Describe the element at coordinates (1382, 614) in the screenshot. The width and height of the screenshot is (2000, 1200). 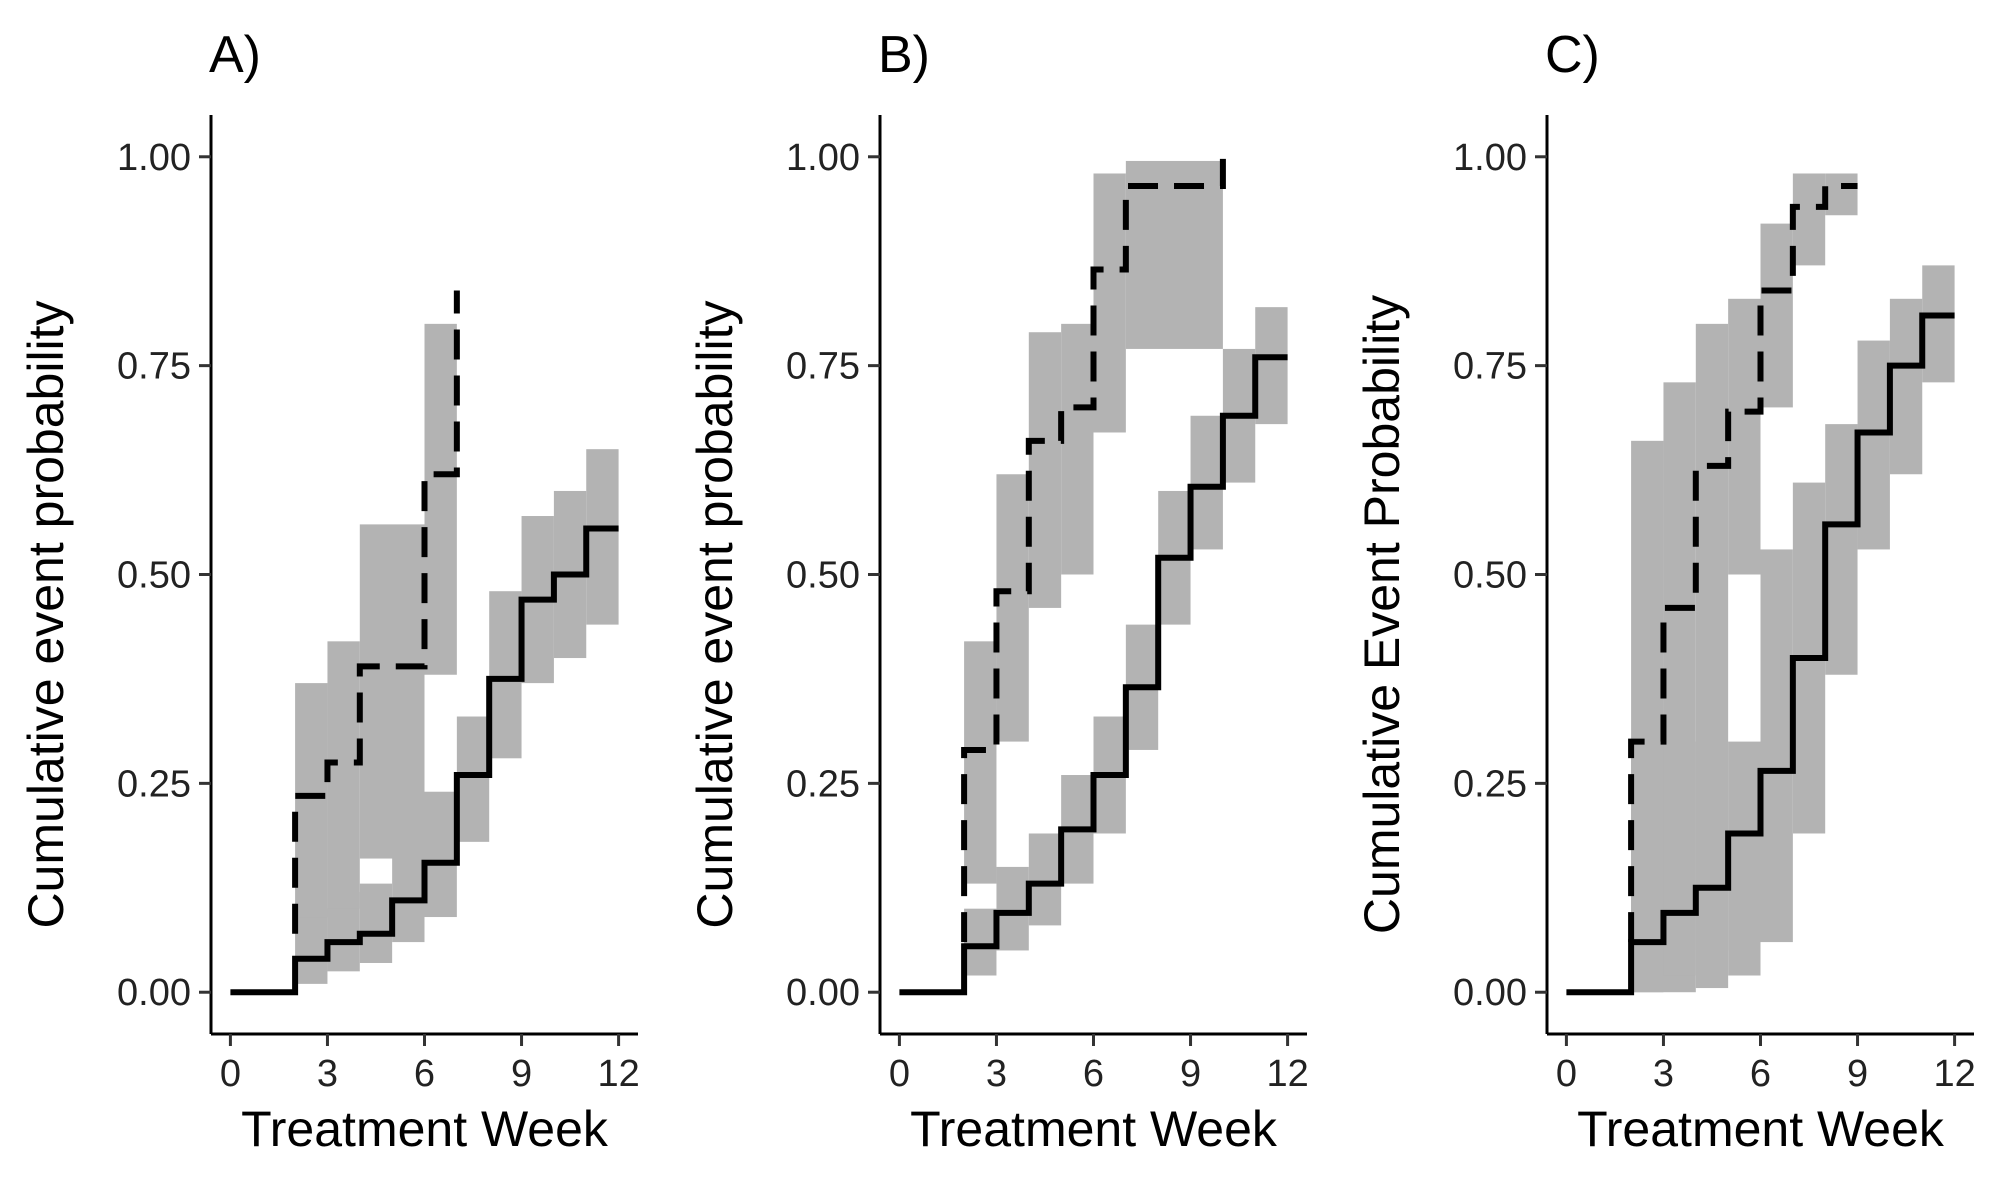
I see `y-axis-title: Cumulative Event Probability` at that location.